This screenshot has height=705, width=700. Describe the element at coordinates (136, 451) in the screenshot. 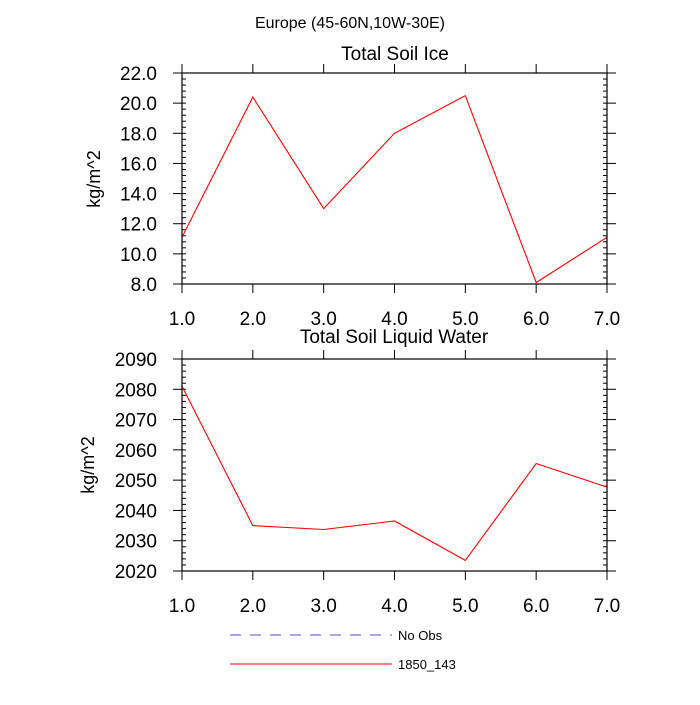

I see `y-tick-label: 2060` at that location.